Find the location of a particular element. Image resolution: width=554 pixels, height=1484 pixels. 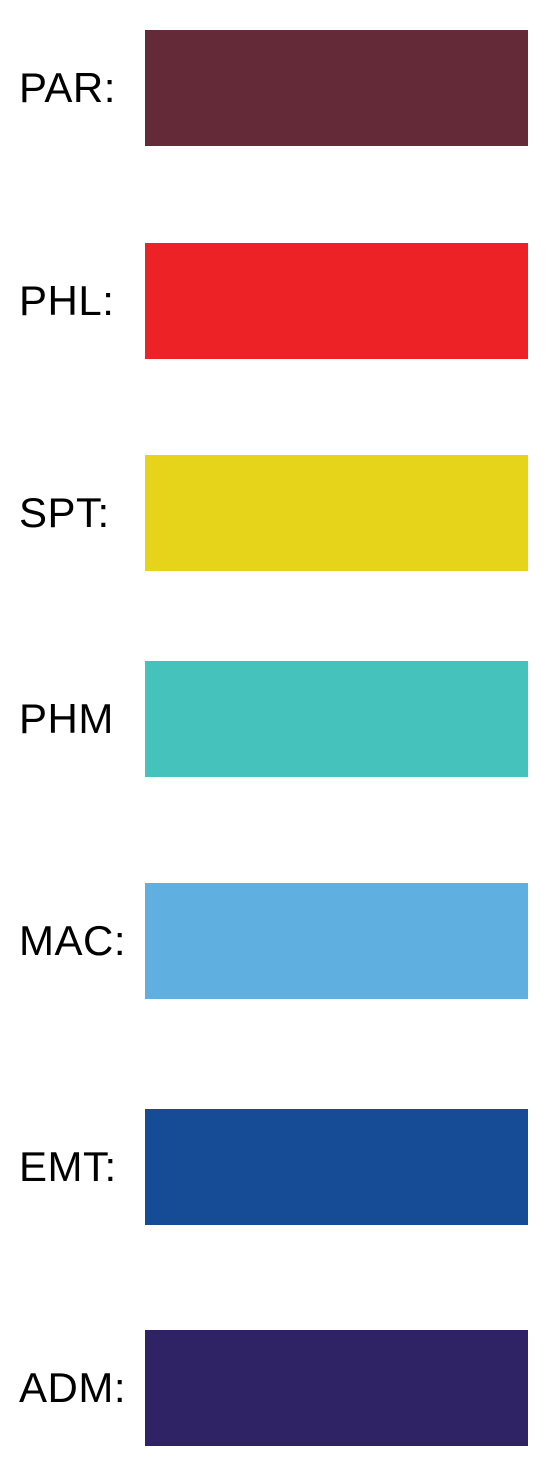

legend-label: SPT: is located at coordinates (64, 512).